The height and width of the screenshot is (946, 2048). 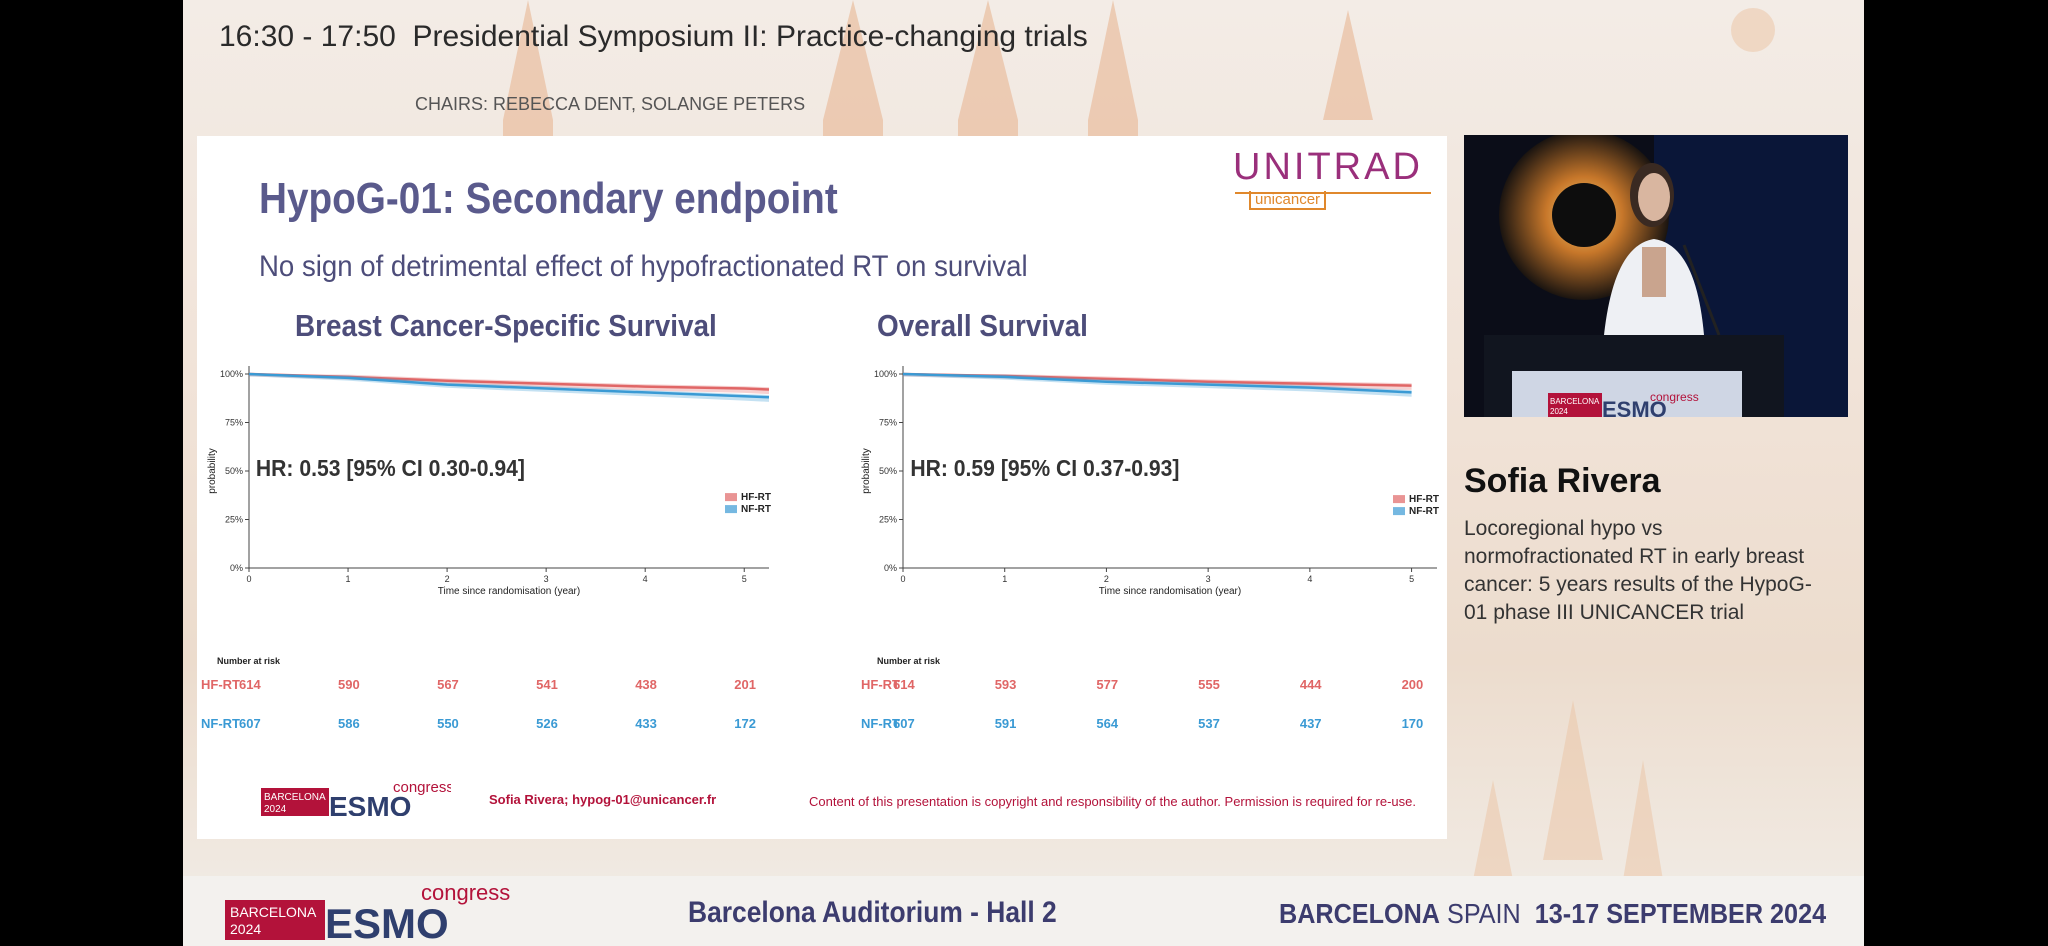 I want to click on risk-row-nf-os: NF-RT 607 591 564 537 437 170, so click(x=1152, y=725).